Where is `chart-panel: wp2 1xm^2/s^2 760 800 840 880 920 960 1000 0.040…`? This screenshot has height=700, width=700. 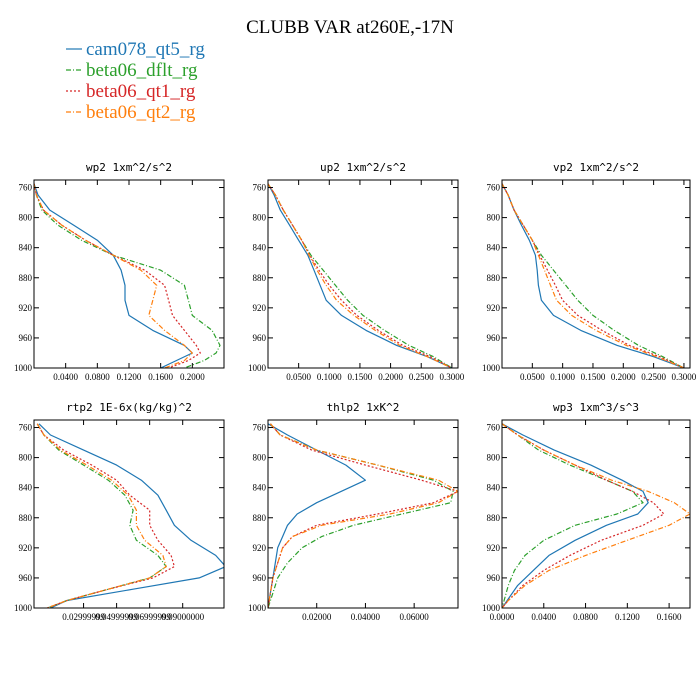
chart-panel: wp2 1xm^2/s^2 760 800 840 880 920 960 1000 0.040… is located at coordinates (119, 271).